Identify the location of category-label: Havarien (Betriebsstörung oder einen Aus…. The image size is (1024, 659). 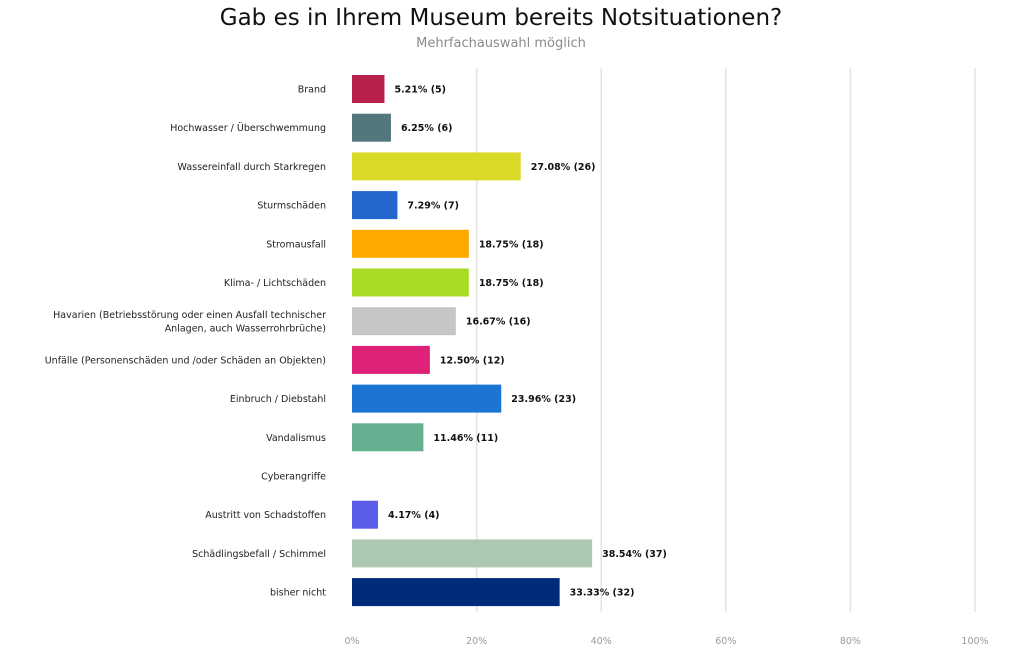
(189, 322).